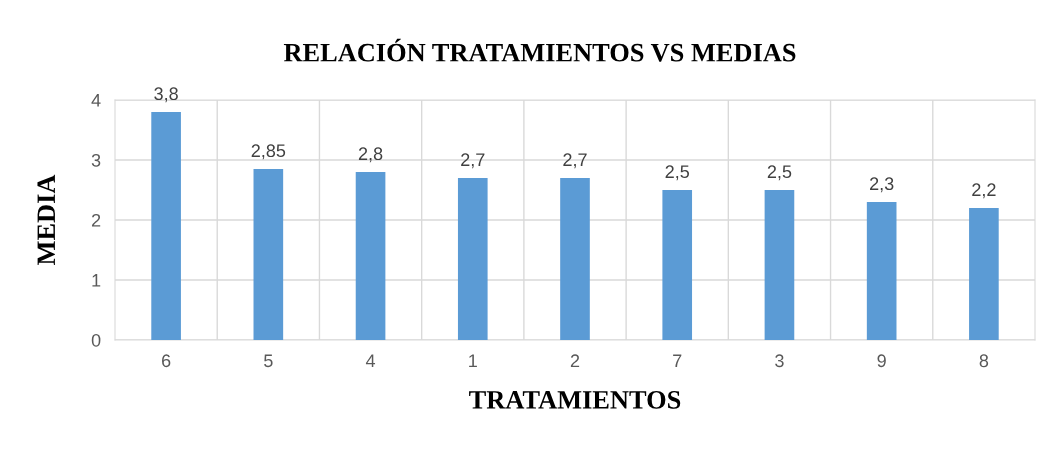 The height and width of the screenshot is (452, 1051). I want to click on x-tick-label: 8, so click(984, 361).